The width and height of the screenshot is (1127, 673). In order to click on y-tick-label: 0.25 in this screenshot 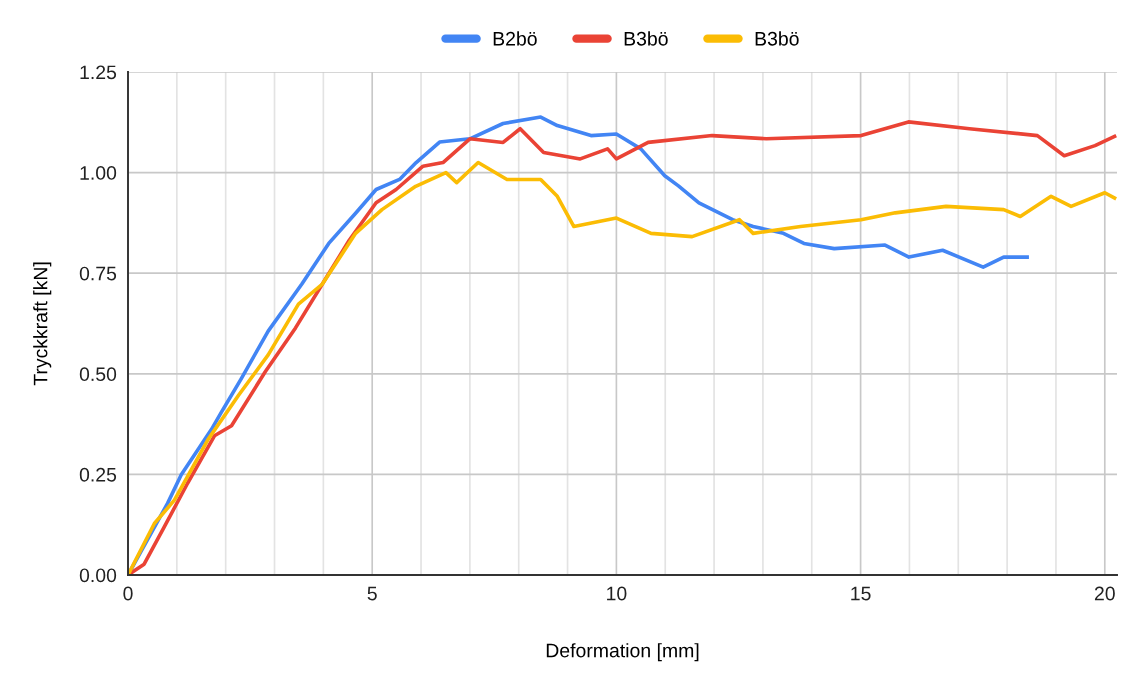, I will do `click(98, 474)`.